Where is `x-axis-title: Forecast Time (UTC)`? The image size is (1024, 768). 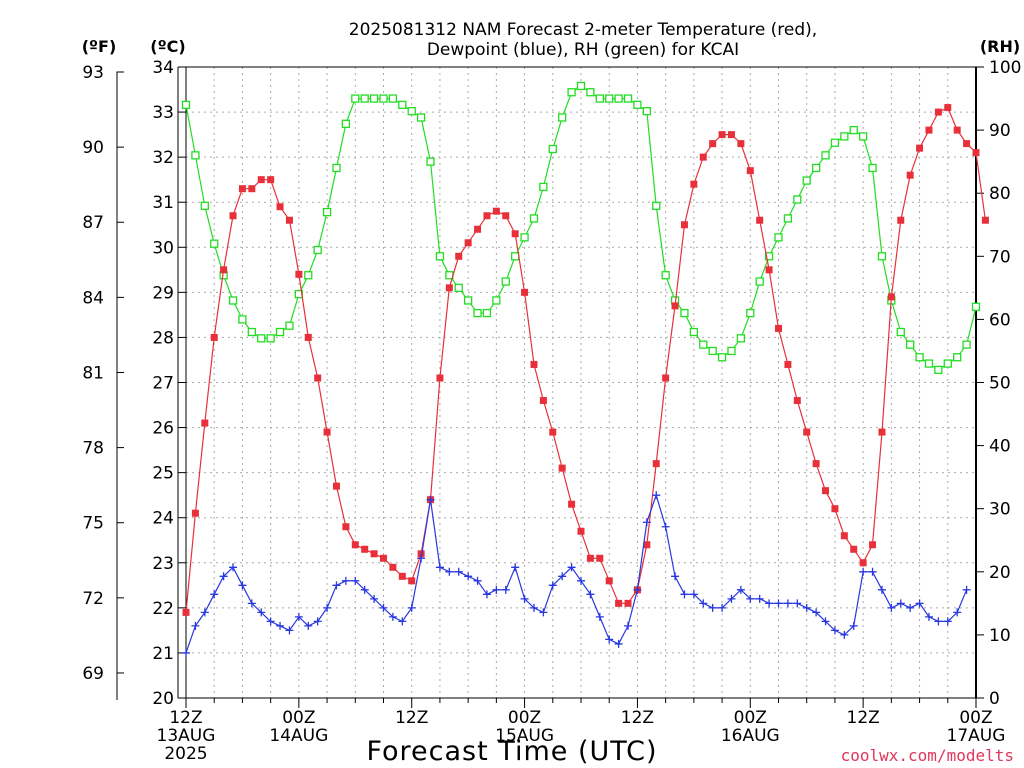 x-axis-title: Forecast Time (UTC) is located at coordinates (511, 751).